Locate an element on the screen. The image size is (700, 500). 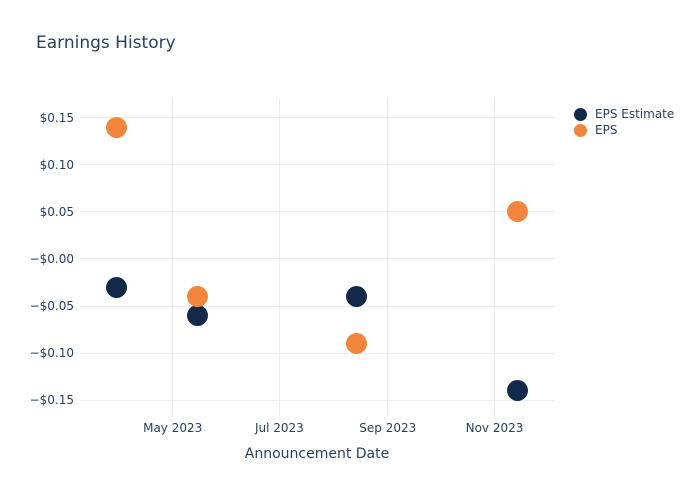
y-tick-label: $0.15 is located at coordinates (56, 117).